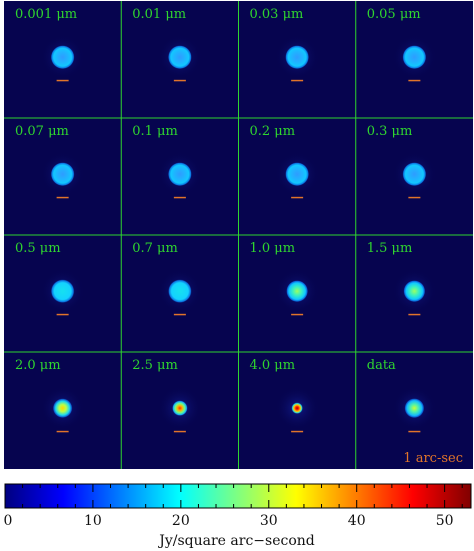 Image resolution: width=474 pixels, height=551 pixels. I want to click on panel: 2.0 μm, so click(50, 395).